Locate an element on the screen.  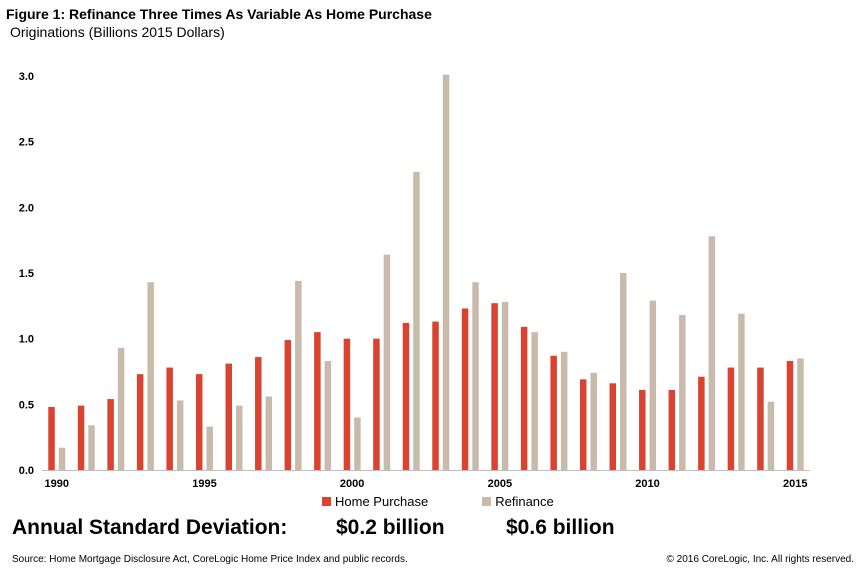
bar-refinance-1999 is located at coordinates (328, 415).